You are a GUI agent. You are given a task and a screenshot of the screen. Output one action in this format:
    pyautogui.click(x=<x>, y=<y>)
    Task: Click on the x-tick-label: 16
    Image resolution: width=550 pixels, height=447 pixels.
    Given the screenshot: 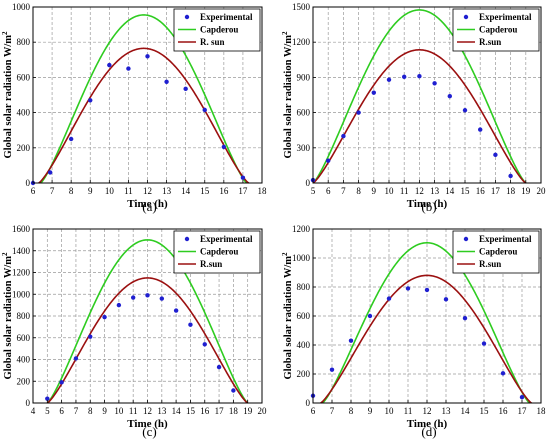 What is the action you would take?
    pyautogui.click(x=224, y=191)
    